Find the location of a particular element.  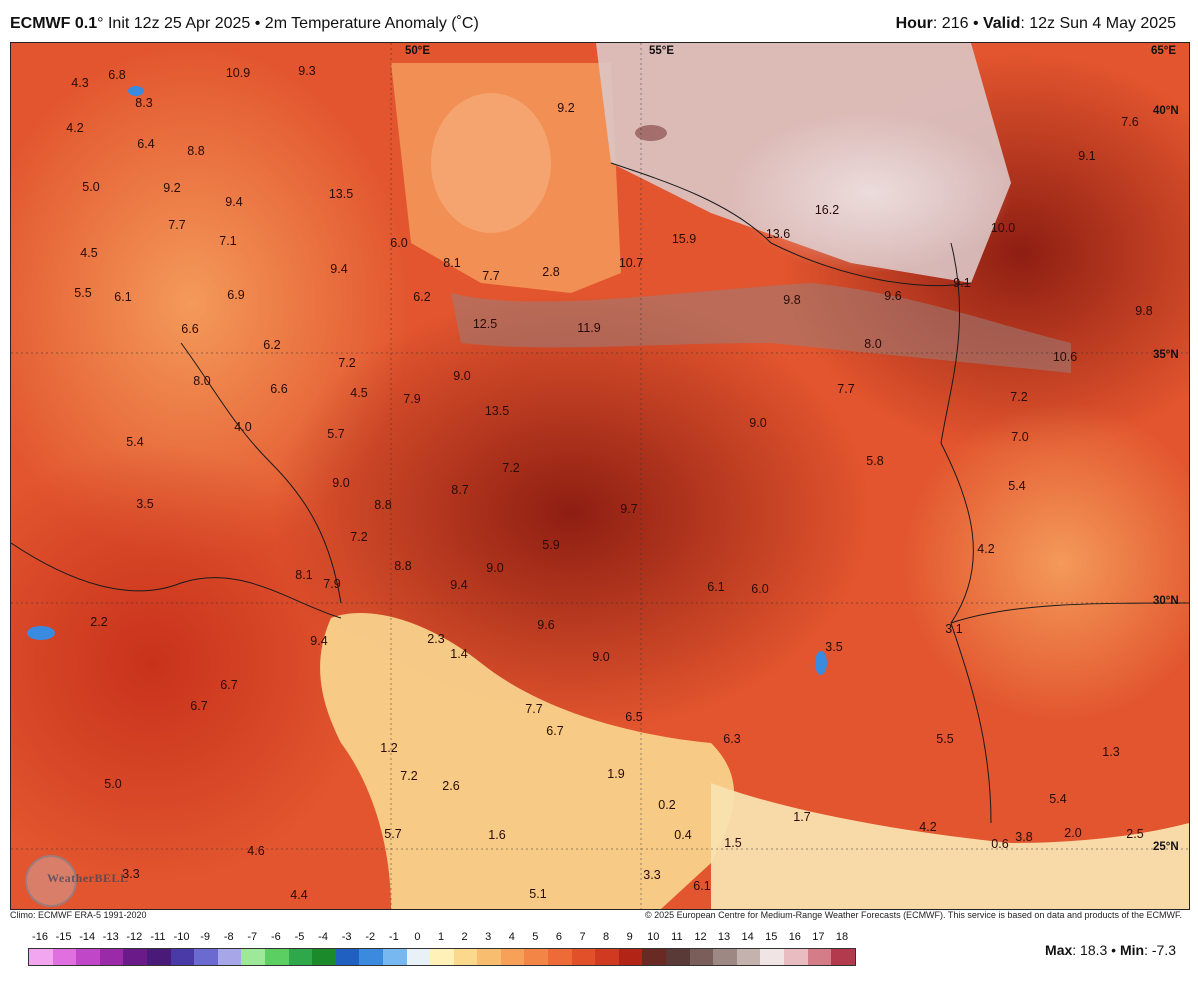

anomaly-value-label: 8.1 is located at coordinates (452, 263).